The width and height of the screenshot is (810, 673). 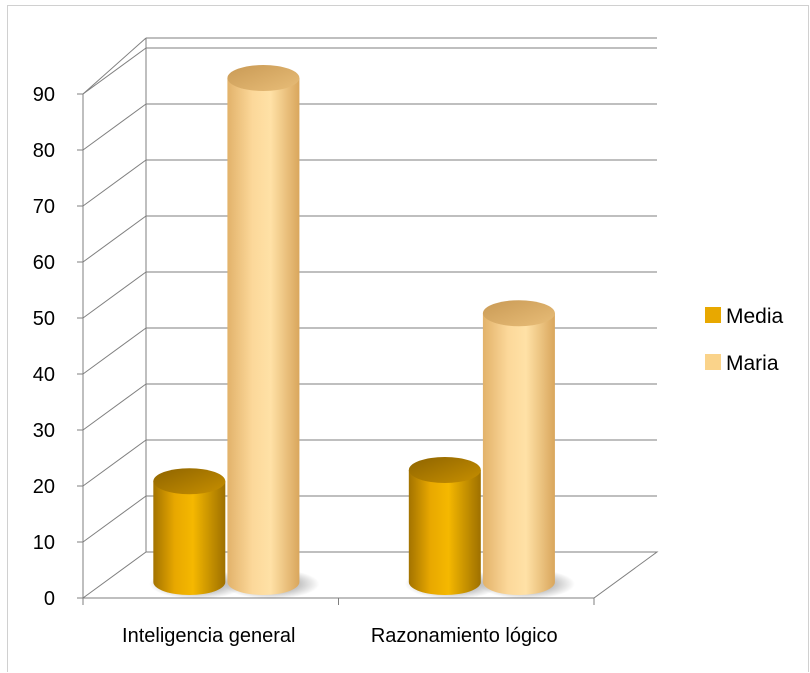 I want to click on side-wall-top-edge, so click(x=114, y=66).